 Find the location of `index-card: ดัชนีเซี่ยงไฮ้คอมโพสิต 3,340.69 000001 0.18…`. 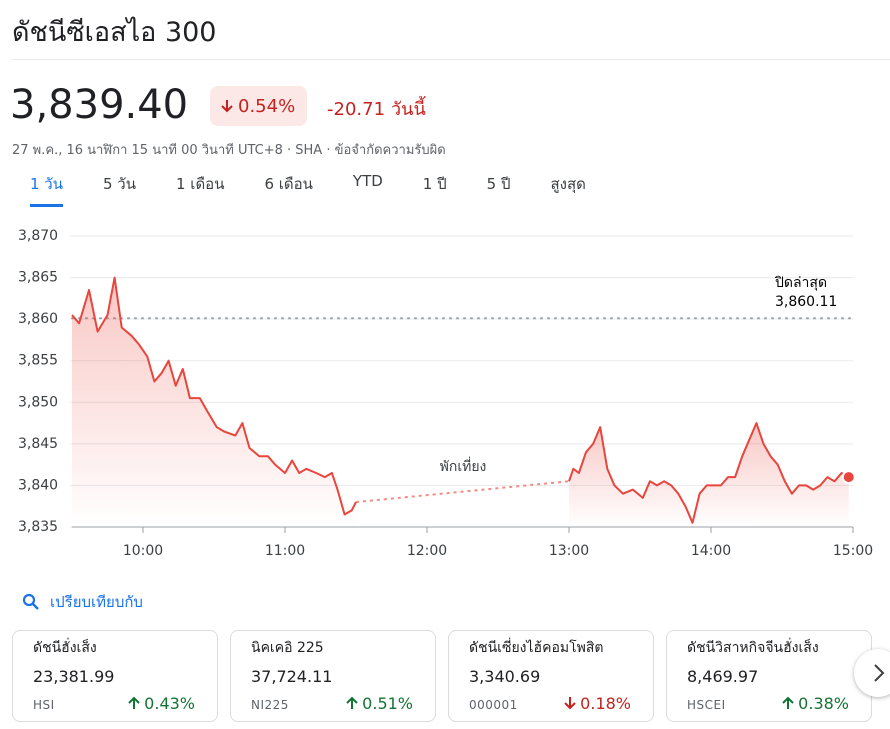

index-card: ดัชนีเซี่ยงไฮ้คอมโพสิต 3,340.69 000001 0.18… is located at coordinates (551, 676).